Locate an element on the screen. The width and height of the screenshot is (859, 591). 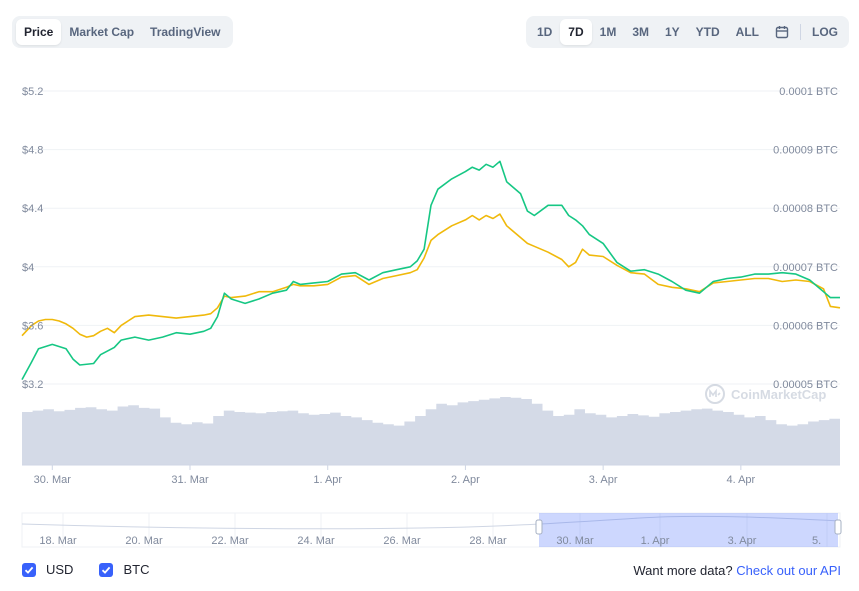
legend-usd-label: USD is located at coordinates (60, 569).